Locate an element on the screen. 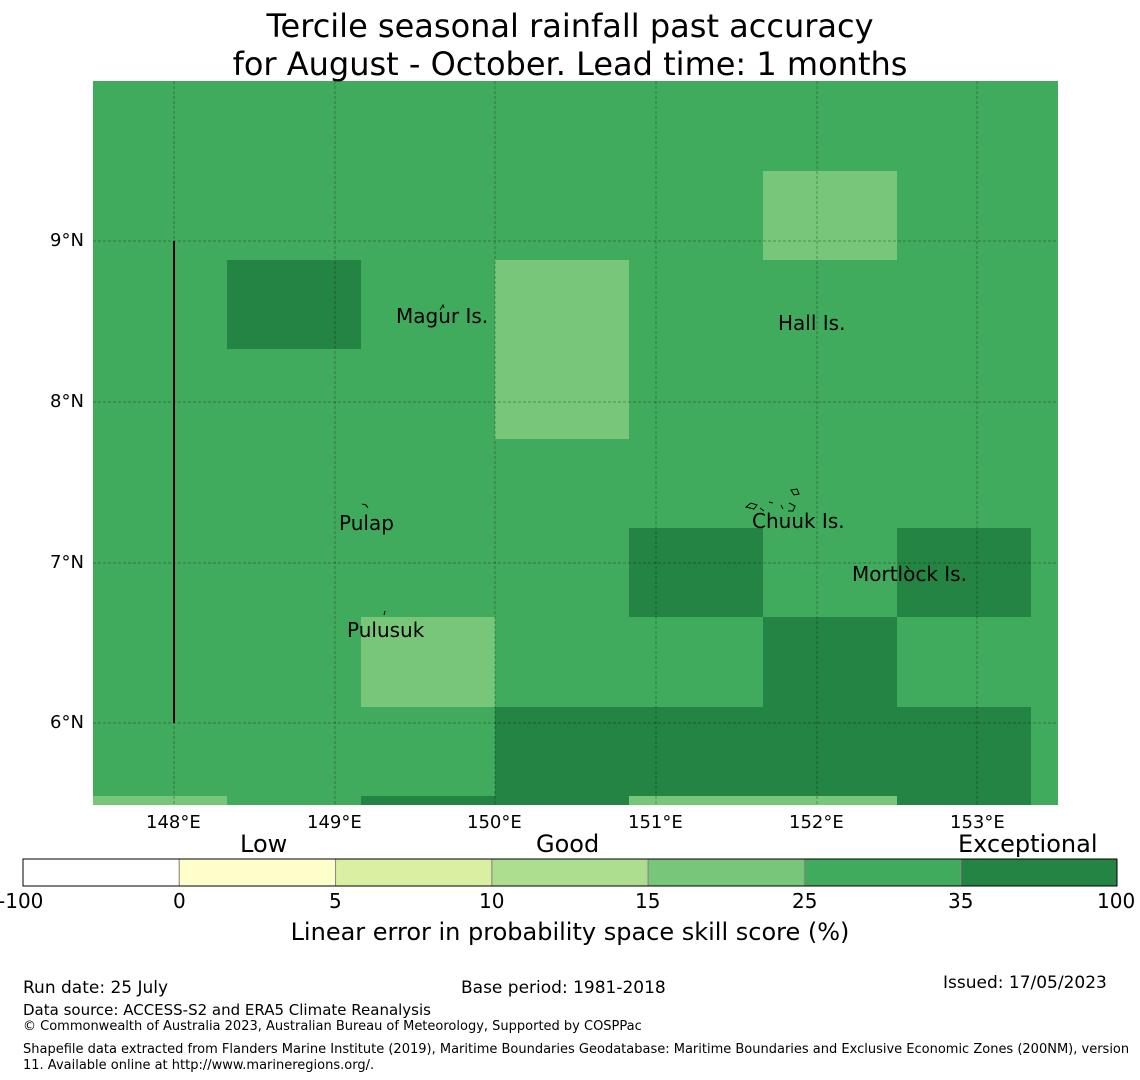  place-label: Chuuk Is. is located at coordinates (798, 521).